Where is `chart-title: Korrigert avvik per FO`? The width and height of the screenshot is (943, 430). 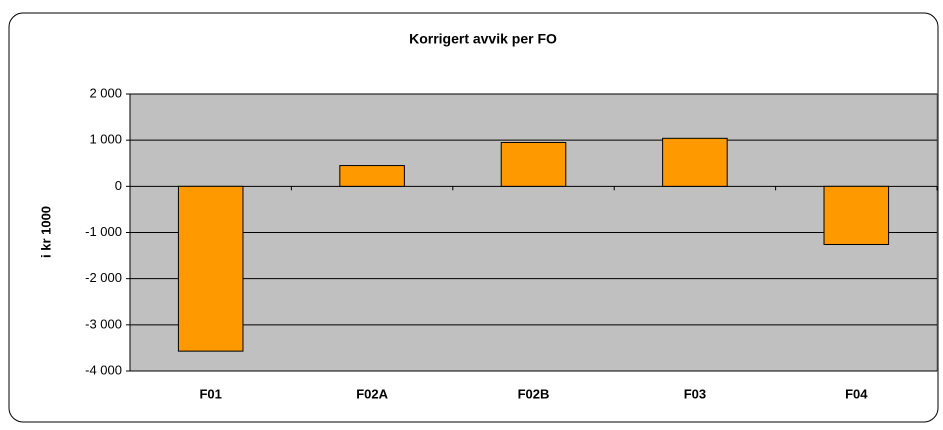 chart-title: Korrigert avvik per FO is located at coordinates (483, 39).